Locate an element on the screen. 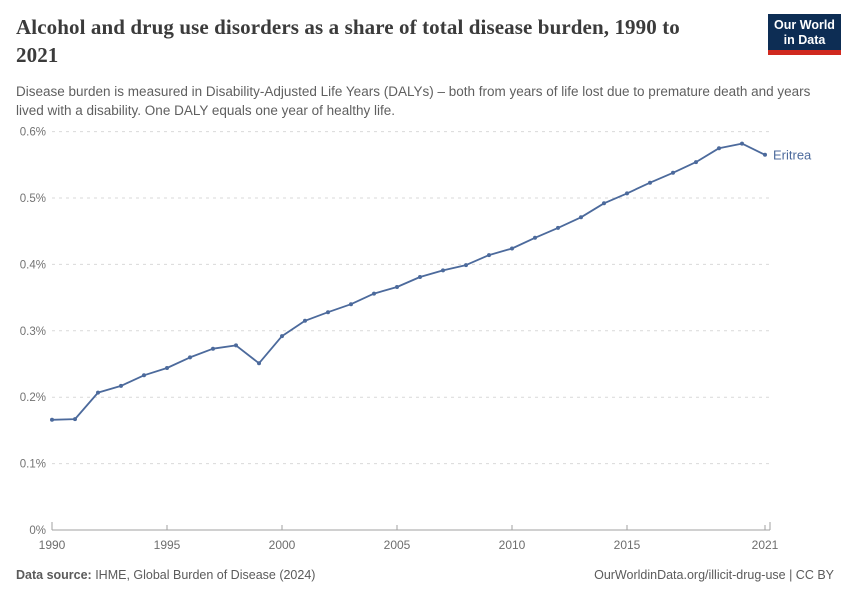  owid-logo-text-line1: Our World is located at coordinates (804, 25).